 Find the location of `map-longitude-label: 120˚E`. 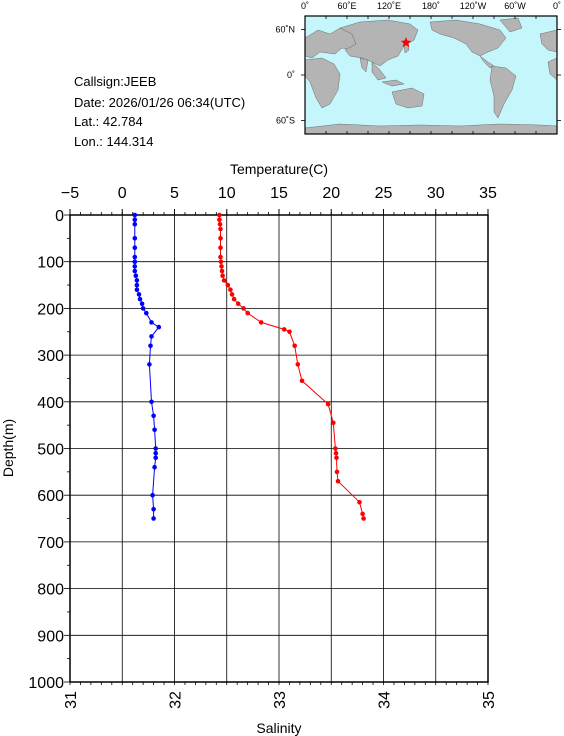

map-longitude-label: 120˚E is located at coordinates (389, 6).